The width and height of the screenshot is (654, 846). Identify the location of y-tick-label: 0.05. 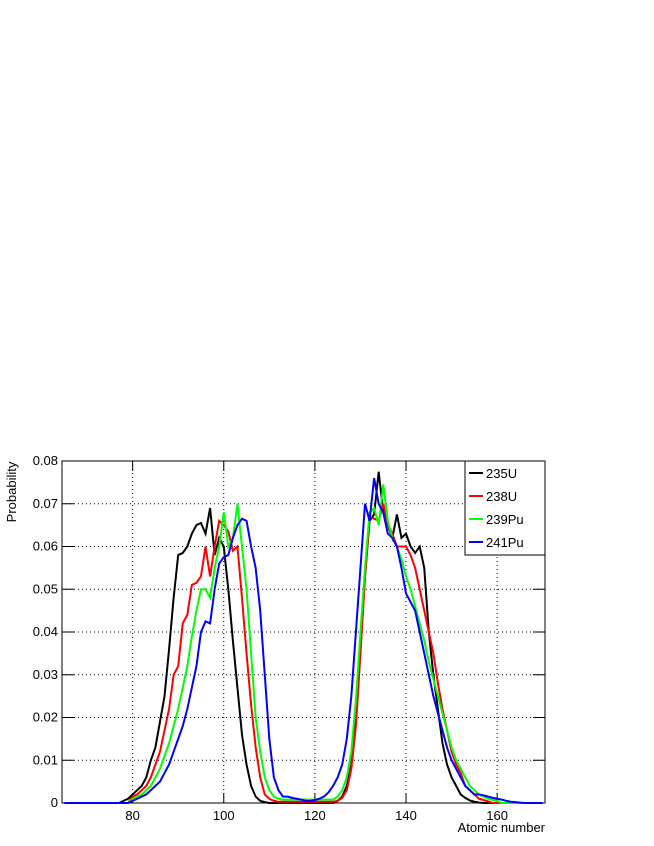
(45, 588).